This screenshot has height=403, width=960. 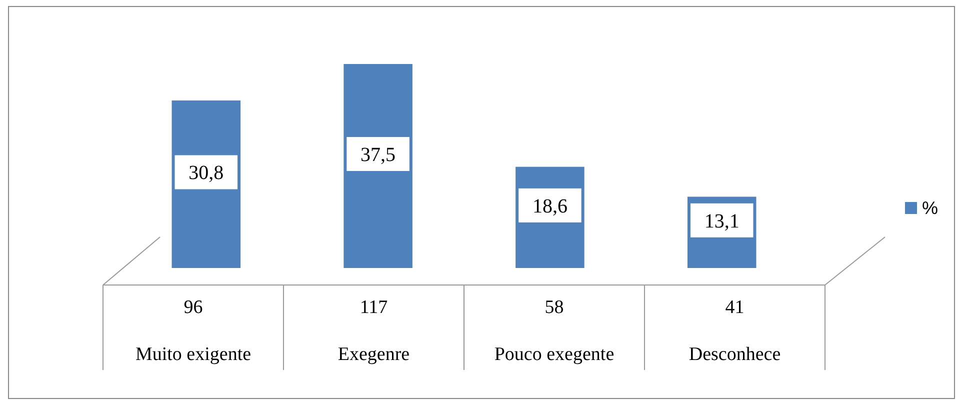 I want to click on data-label: 37,5, so click(x=378, y=155).